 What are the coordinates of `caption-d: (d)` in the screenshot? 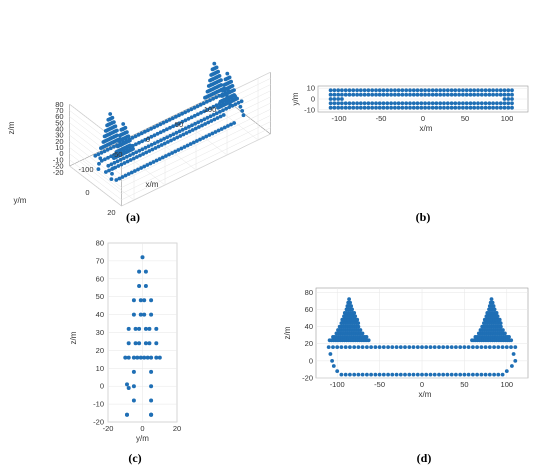 It's located at (424, 458).